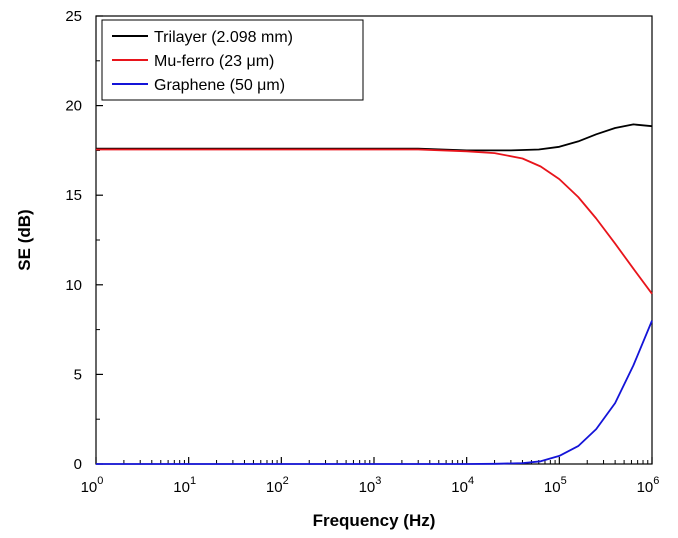 The width and height of the screenshot is (678, 538). Describe the element at coordinates (277, 485) in the screenshot. I see `x-tick-label: 10²` at that location.